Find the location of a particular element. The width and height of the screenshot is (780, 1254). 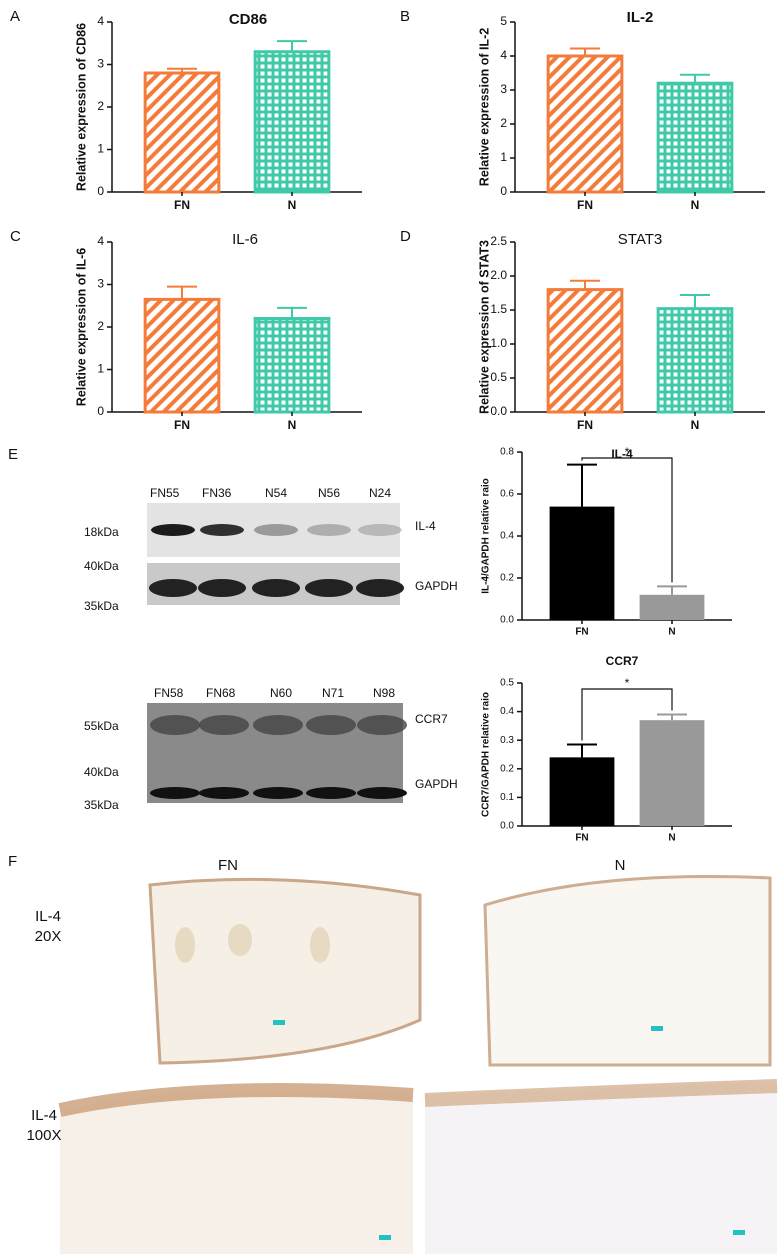

marker-label: 18kDa is located at coordinates (101, 532).